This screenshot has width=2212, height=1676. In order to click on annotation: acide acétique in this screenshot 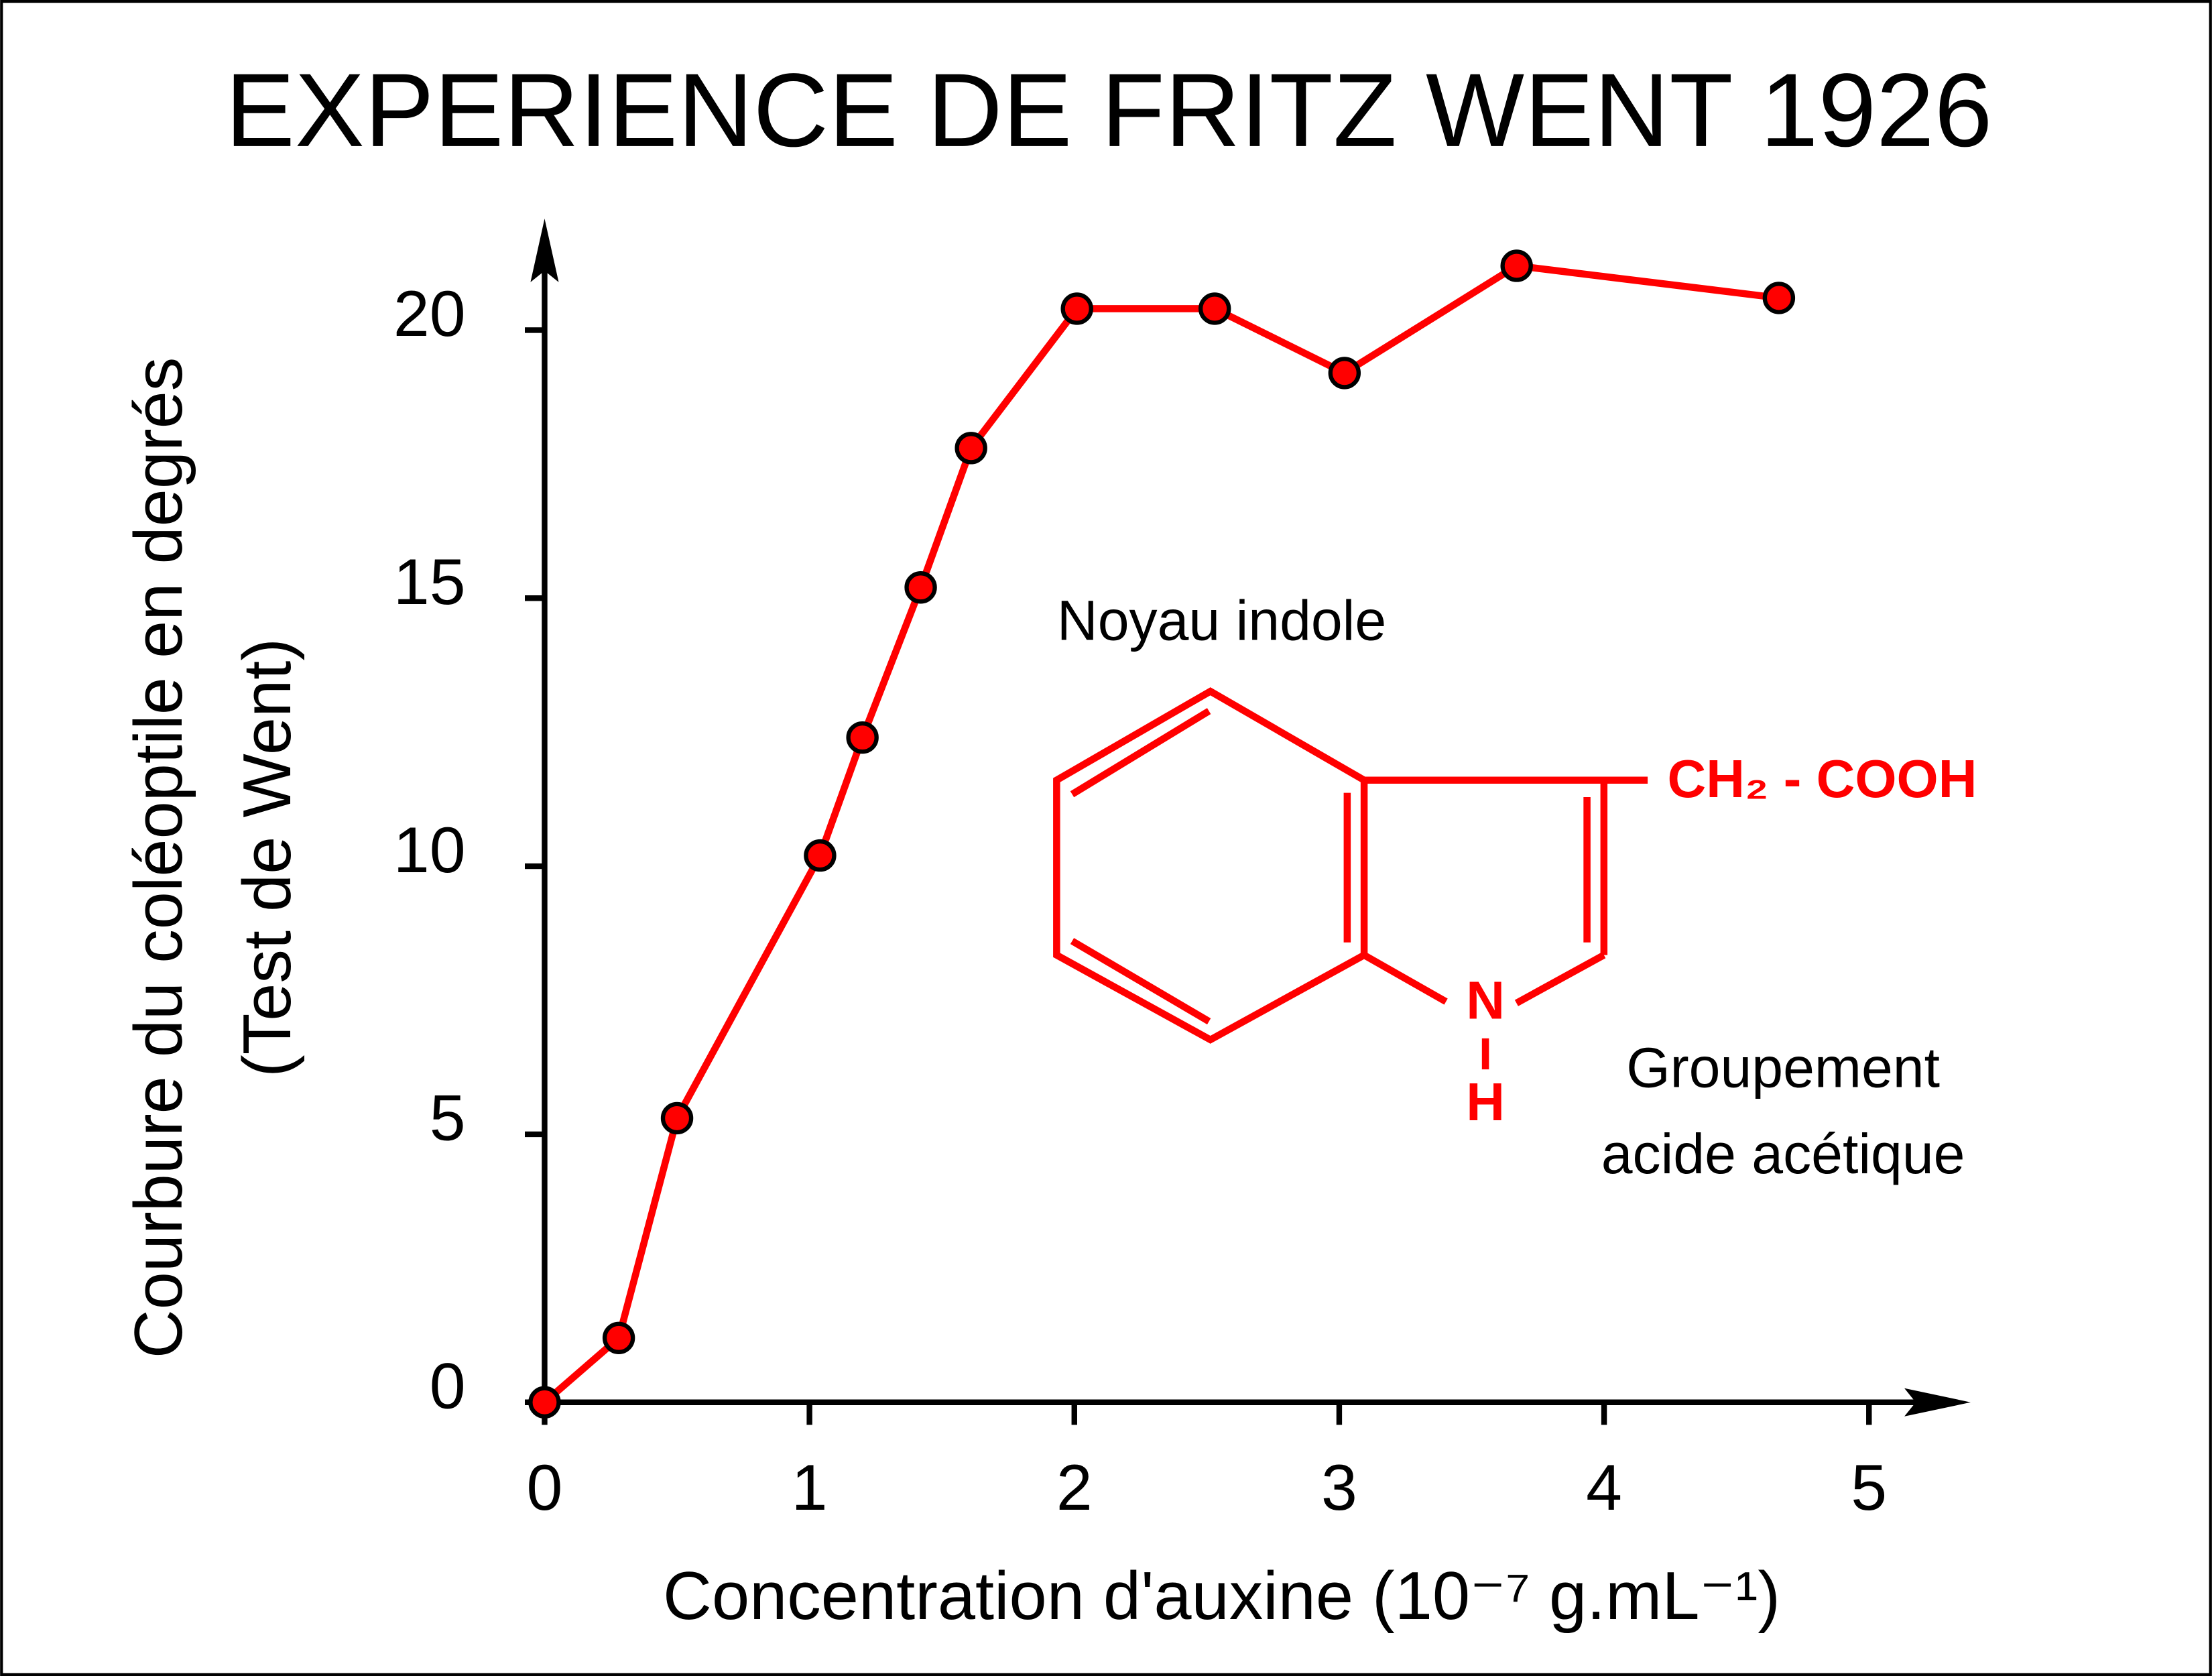, I will do `click(1783, 1153)`.